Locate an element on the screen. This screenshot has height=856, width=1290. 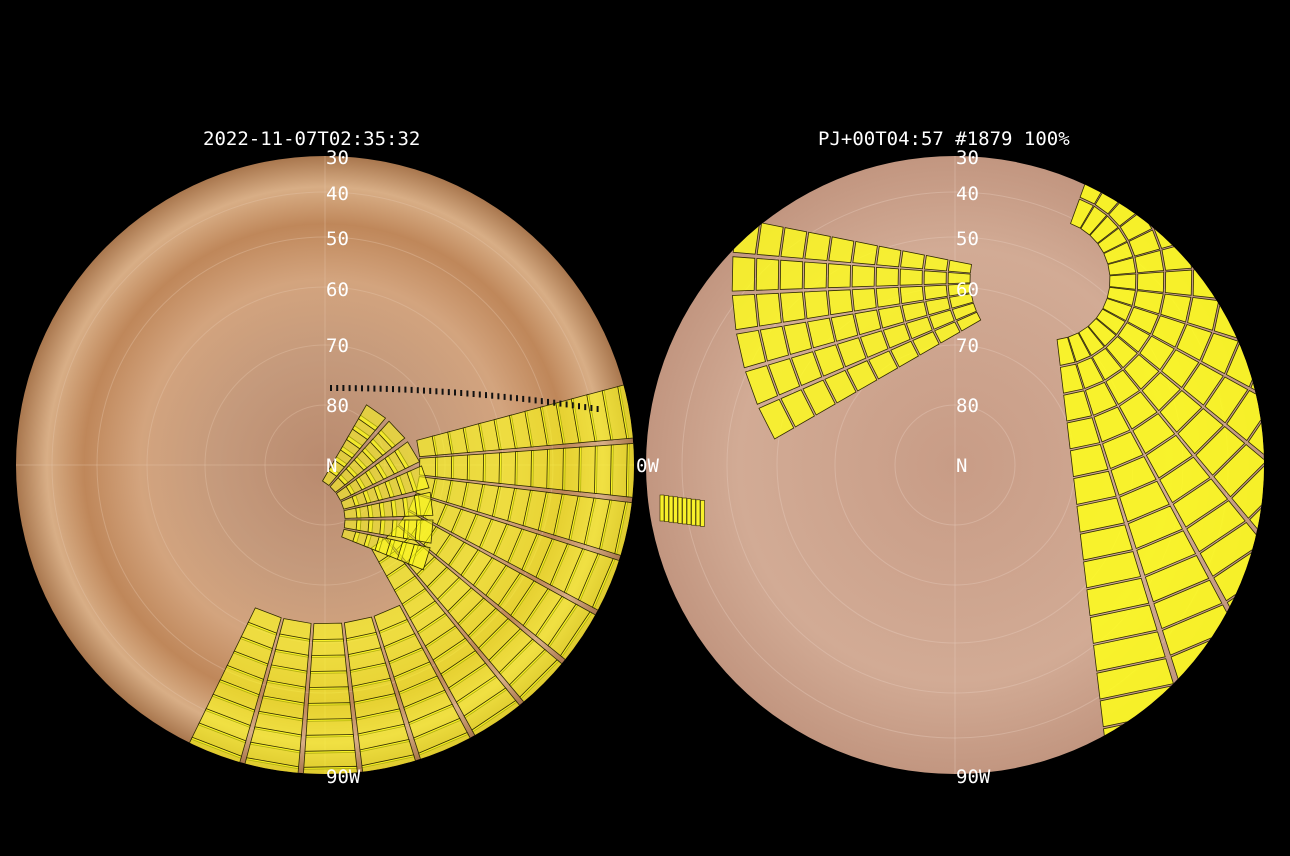
lat-label-70: 70 is located at coordinates (337, 346).